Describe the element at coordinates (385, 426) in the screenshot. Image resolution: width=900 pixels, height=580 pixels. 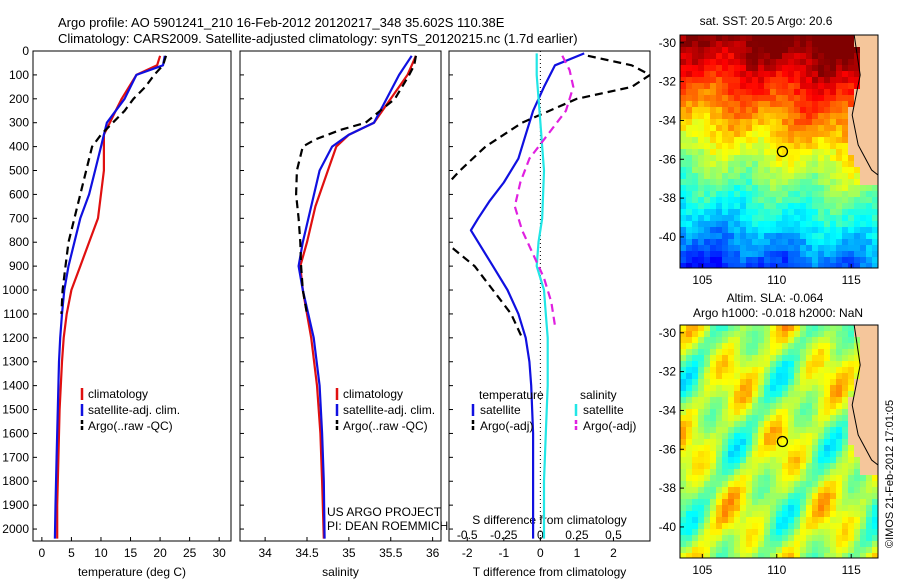
I see `salinity-legend-label: Argo(..raw -QC)` at that location.